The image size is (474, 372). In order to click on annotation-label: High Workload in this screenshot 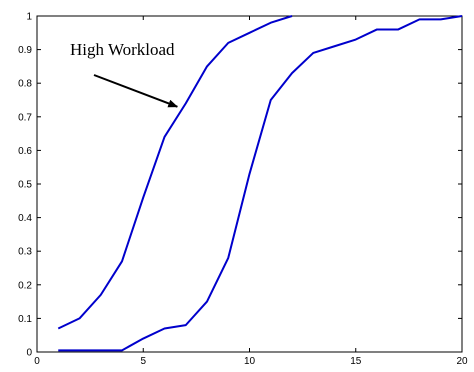, I will do `click(122, 49)`.